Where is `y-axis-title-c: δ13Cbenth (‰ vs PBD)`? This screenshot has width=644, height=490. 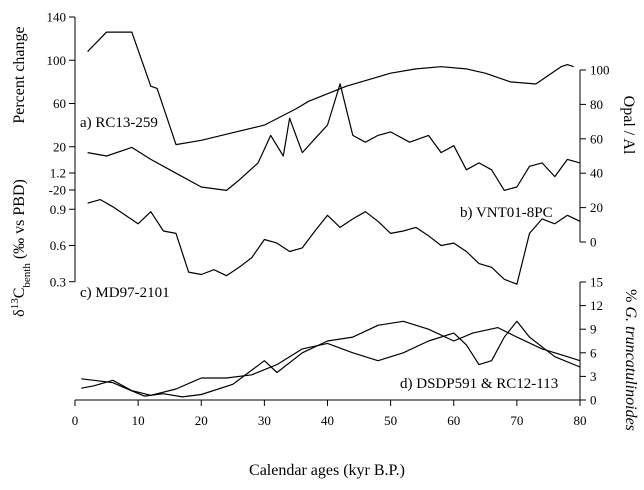
y-axis-title-c: δ13Cbenth (‰ vs PBD) is located at coordinates (21, 248).